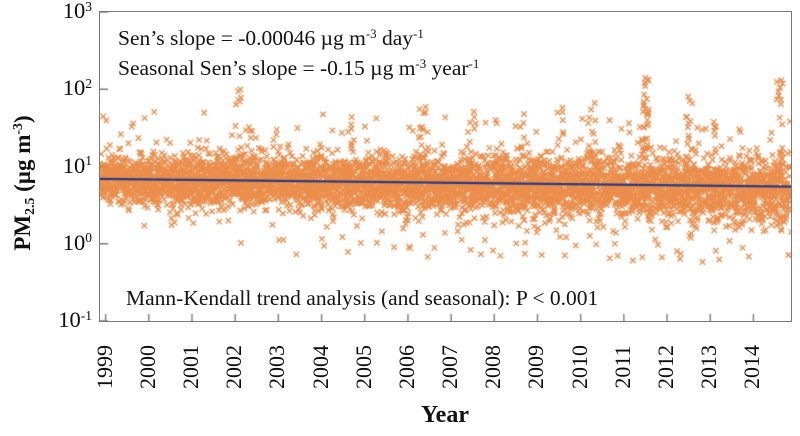 The image size is (800, 436). I want to click on annotation-sens-slope: Sen’s slope = -0.00046 µg m-3 day-1, so click(271, 38).